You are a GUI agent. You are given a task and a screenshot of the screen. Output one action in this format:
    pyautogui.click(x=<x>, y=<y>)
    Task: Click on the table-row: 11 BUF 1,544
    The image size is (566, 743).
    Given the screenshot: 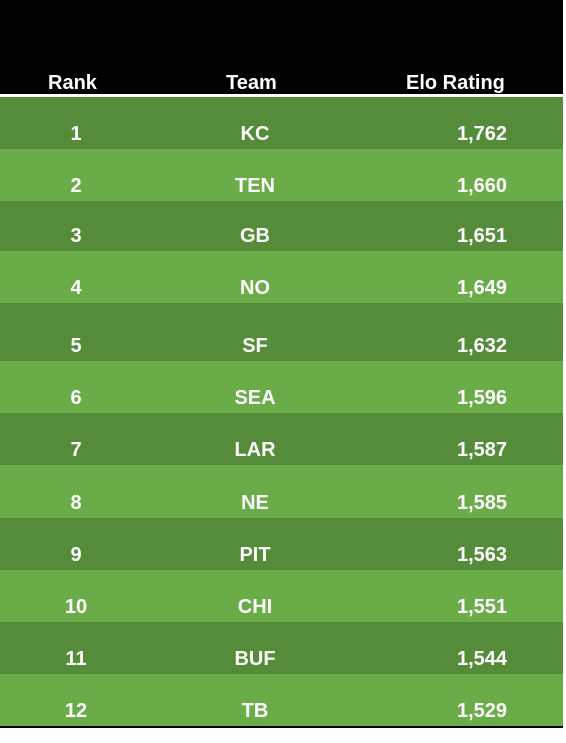 What is the action you would take?
    pyautogui.click(x=281, y=648)
    